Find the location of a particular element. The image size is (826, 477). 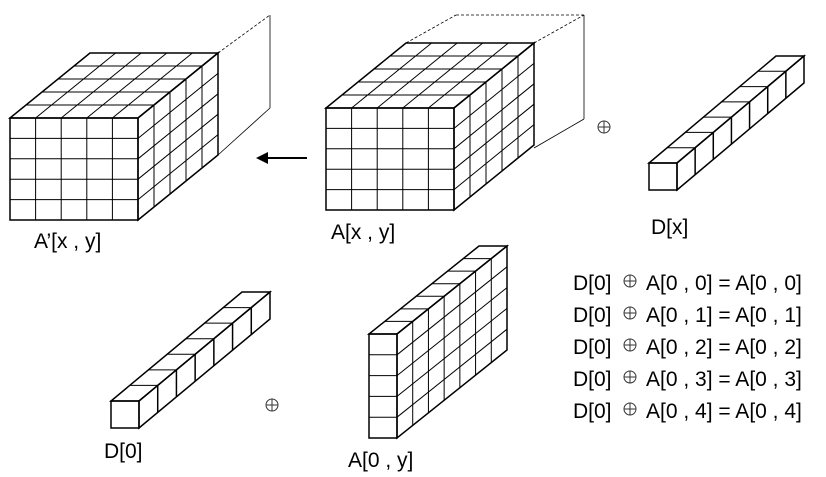

label-d-x: D[x] is located at coordinates (669, 227).